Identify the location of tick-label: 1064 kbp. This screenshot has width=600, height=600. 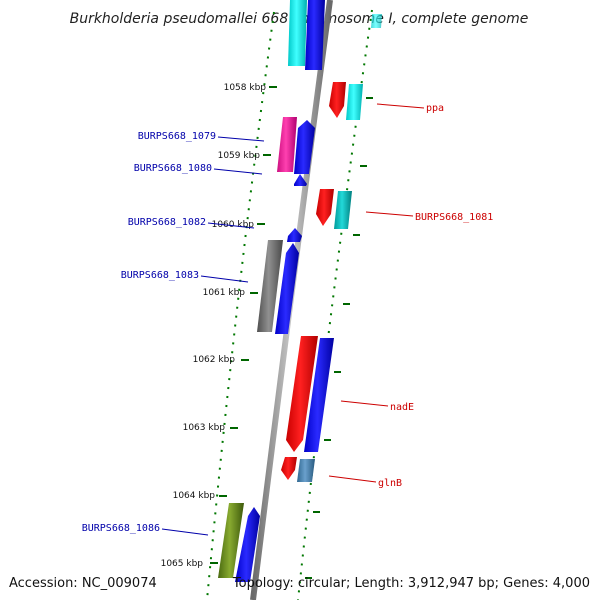
(194, 496).